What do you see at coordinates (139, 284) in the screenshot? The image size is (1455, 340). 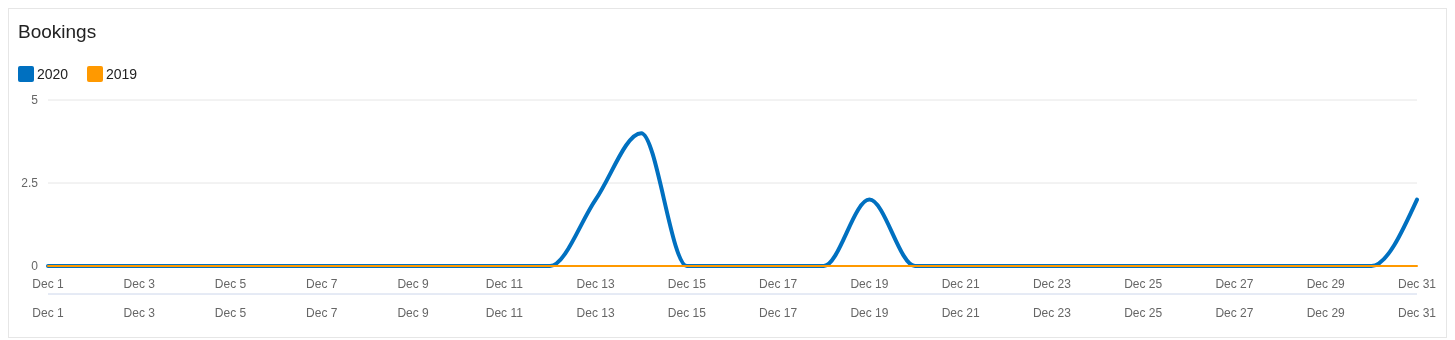 I see `x-tick-label: Dec 3` at bounding box center [139, 284].